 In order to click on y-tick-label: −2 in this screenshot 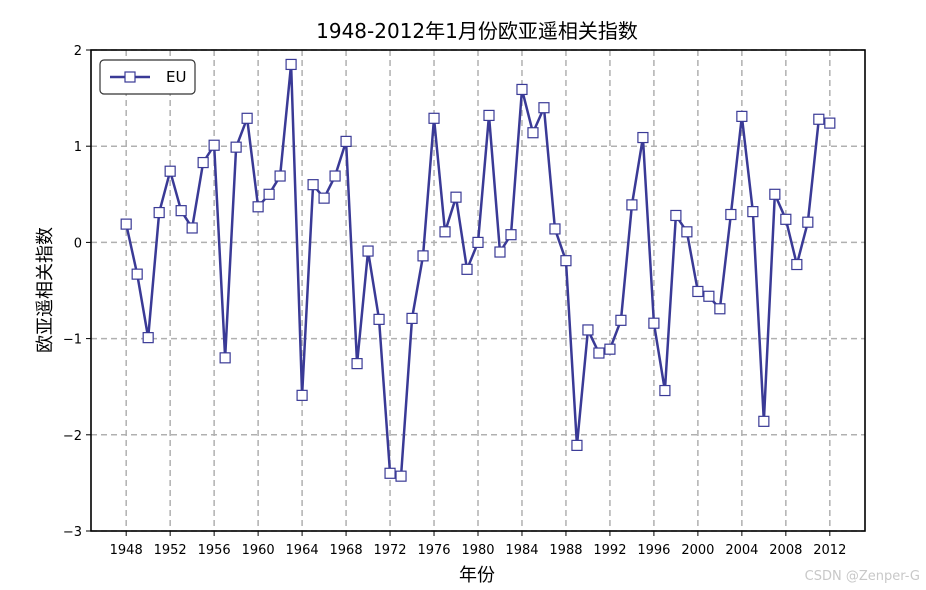, I will do `click(72, 436)`.